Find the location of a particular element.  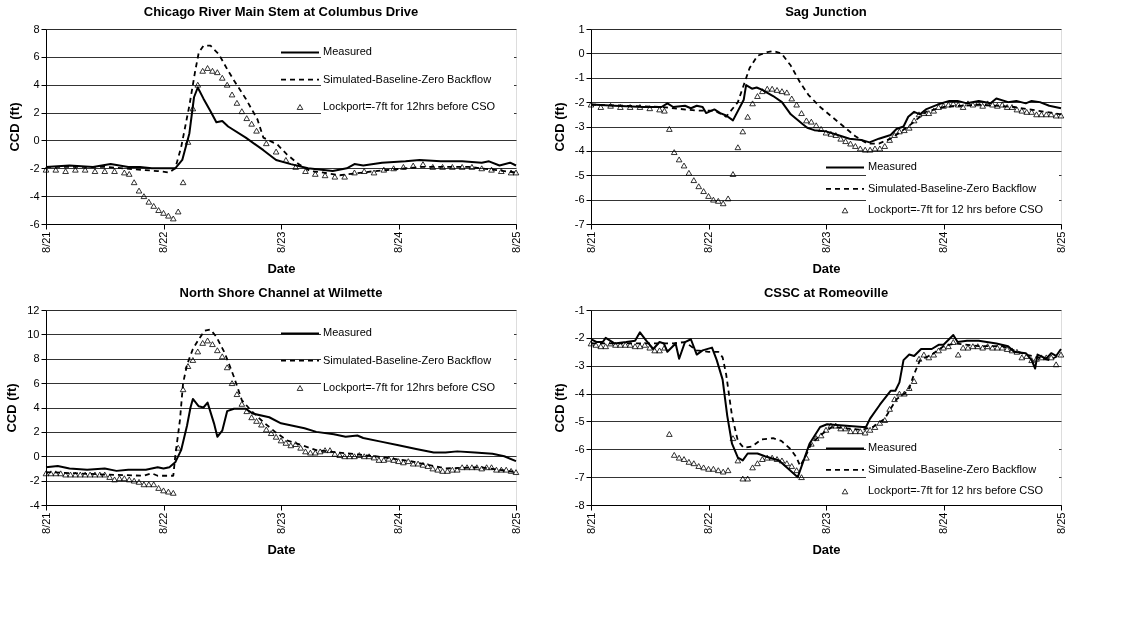

y-tick-label: 10 is located at coordinates (33, 333).